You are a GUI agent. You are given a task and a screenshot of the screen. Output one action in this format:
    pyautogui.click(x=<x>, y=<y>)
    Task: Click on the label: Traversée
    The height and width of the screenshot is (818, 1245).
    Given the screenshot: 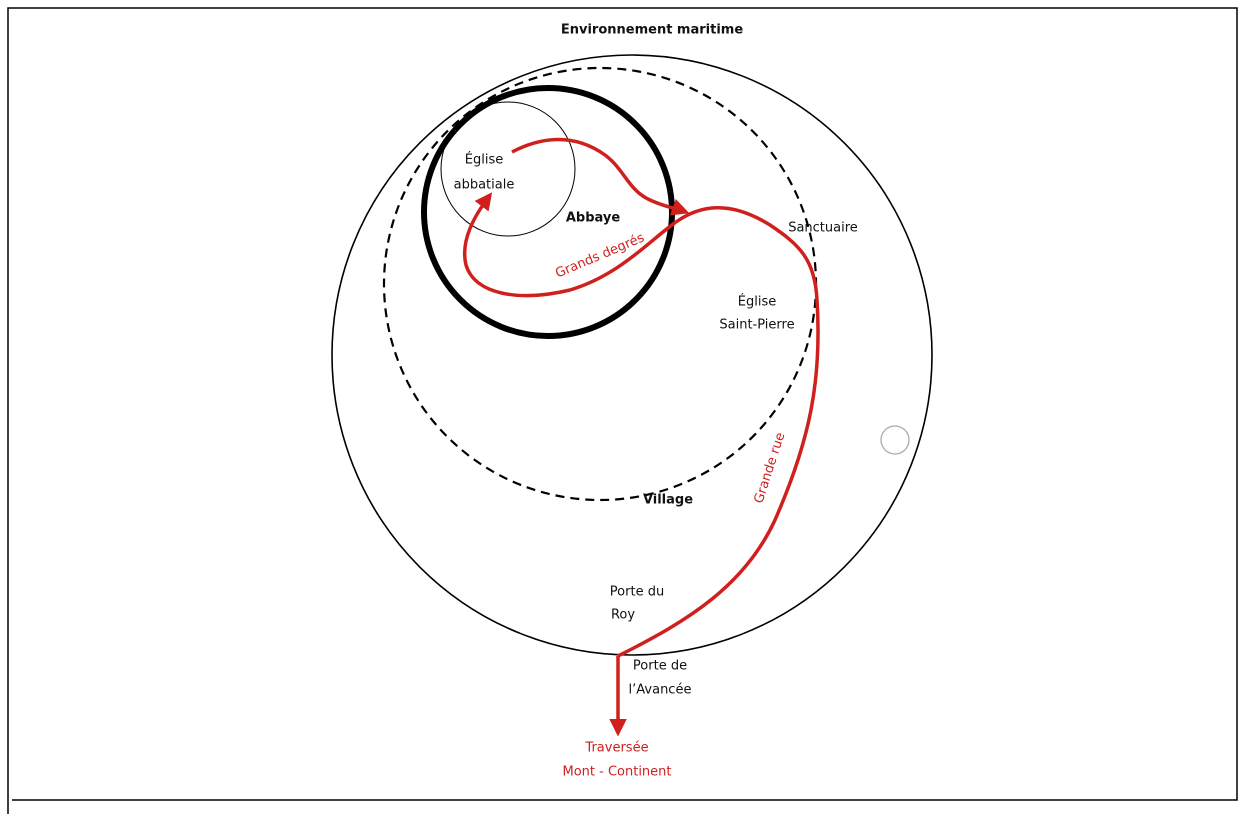 What is the action you would take?
    pyautogui.click(x=616, y=748)
    